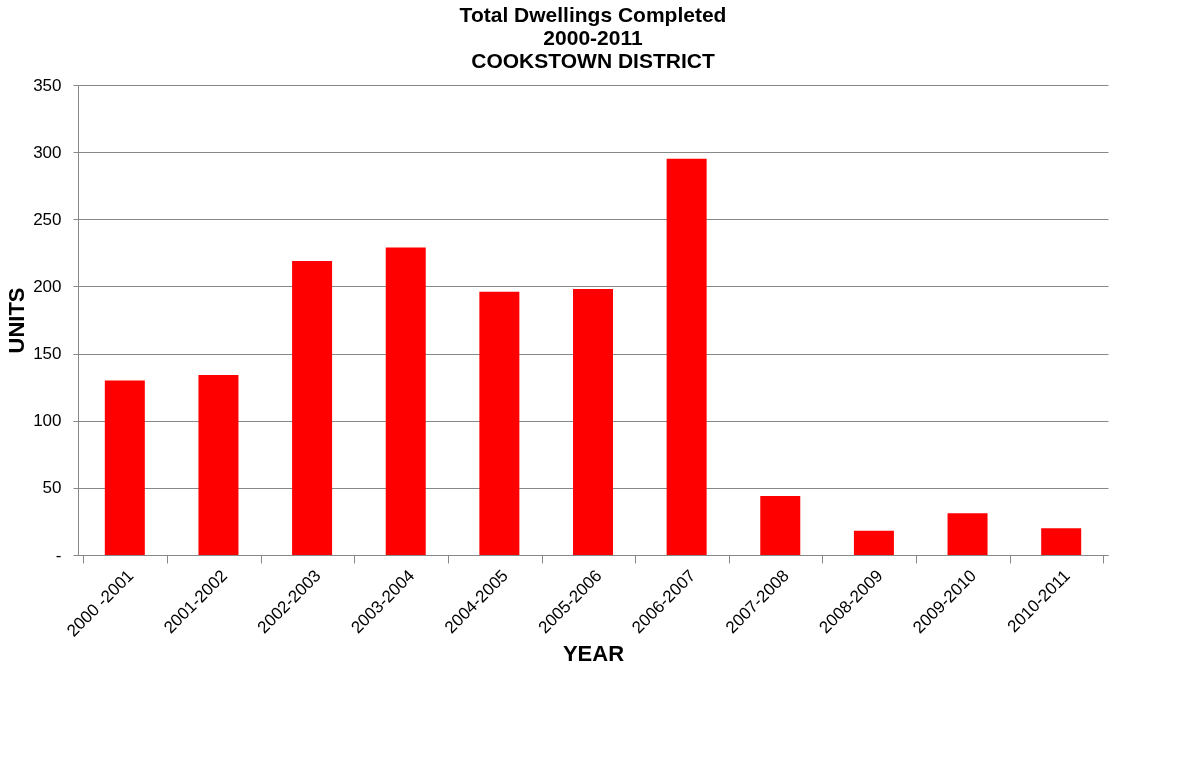 This screenshot has width=1198, height=782. I want to click on y-tick-label: 100, so click(47, 421).